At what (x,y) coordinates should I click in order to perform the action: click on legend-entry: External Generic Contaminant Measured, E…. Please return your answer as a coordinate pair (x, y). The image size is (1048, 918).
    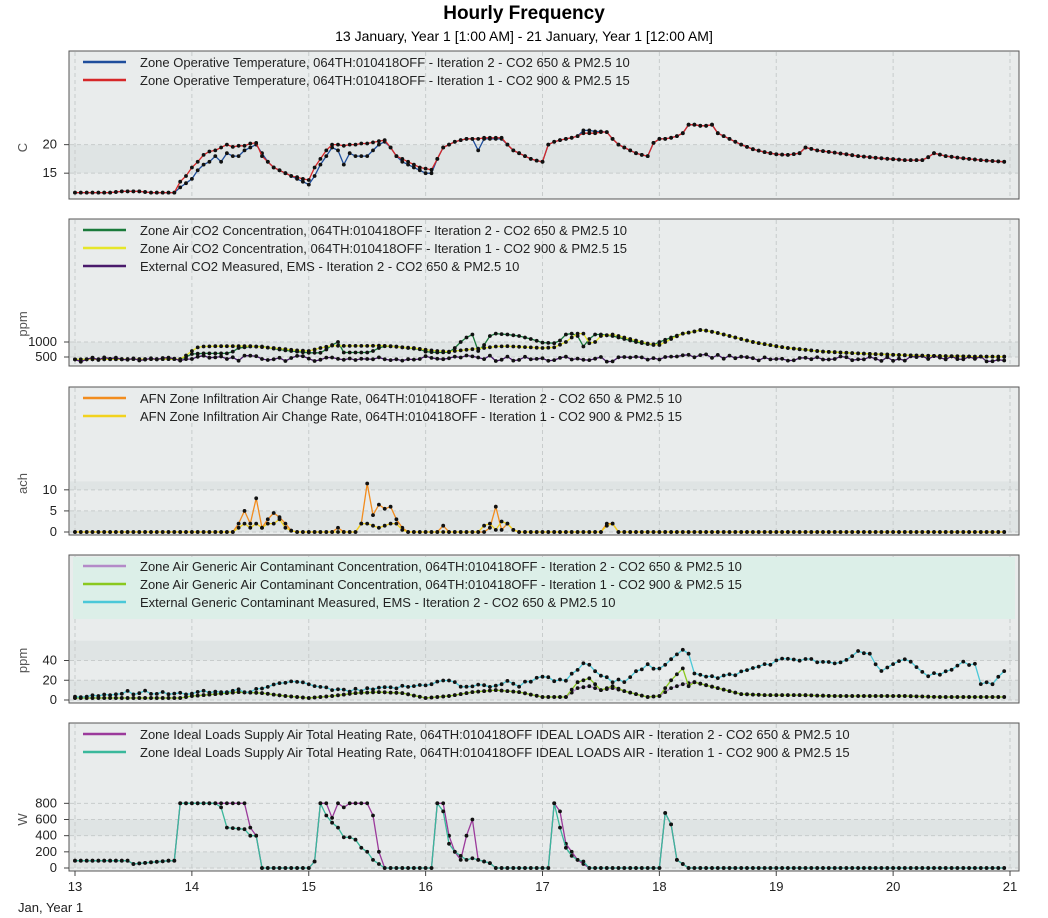
    Looking at the image, I should click on (377, 602).